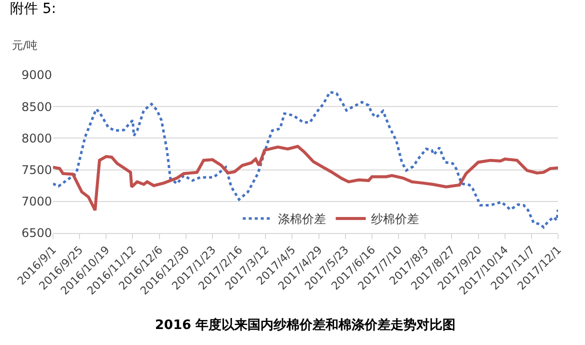 The width and height of the screenshot is (585, 345). What do you see at coordinates (394, 219) in the screenshot?
I see `legend-label: 纱棉价差` at bounding box center [394, 219].